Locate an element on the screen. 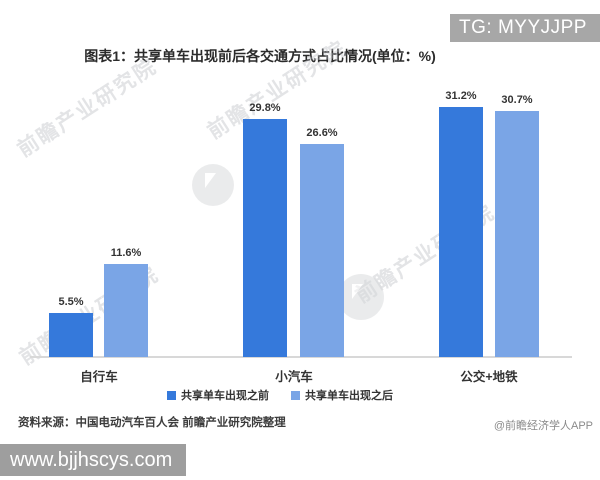 The image size is (600, 480). bar-series2-cat1 is located at coordinates (126, 310).